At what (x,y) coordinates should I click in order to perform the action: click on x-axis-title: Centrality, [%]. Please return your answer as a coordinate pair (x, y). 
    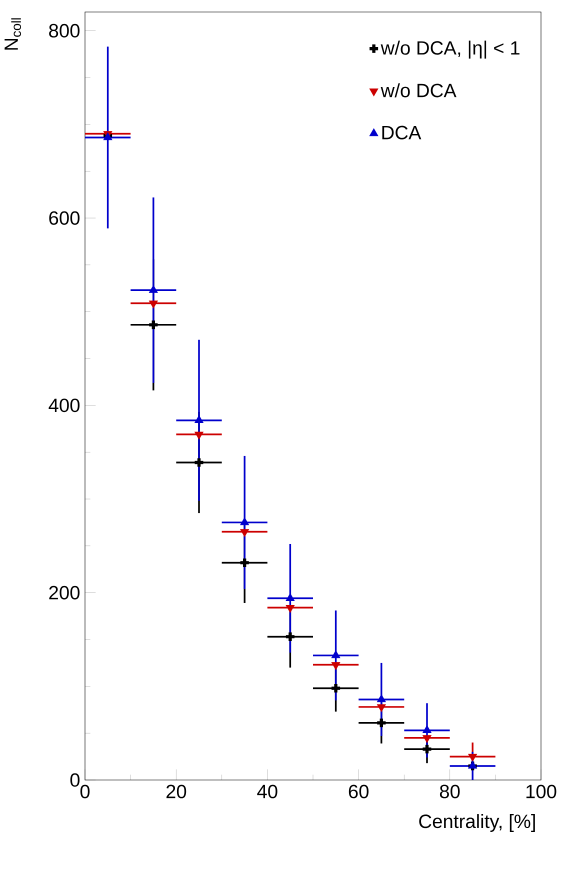
    Looking at the image, I should click on (476, 823).